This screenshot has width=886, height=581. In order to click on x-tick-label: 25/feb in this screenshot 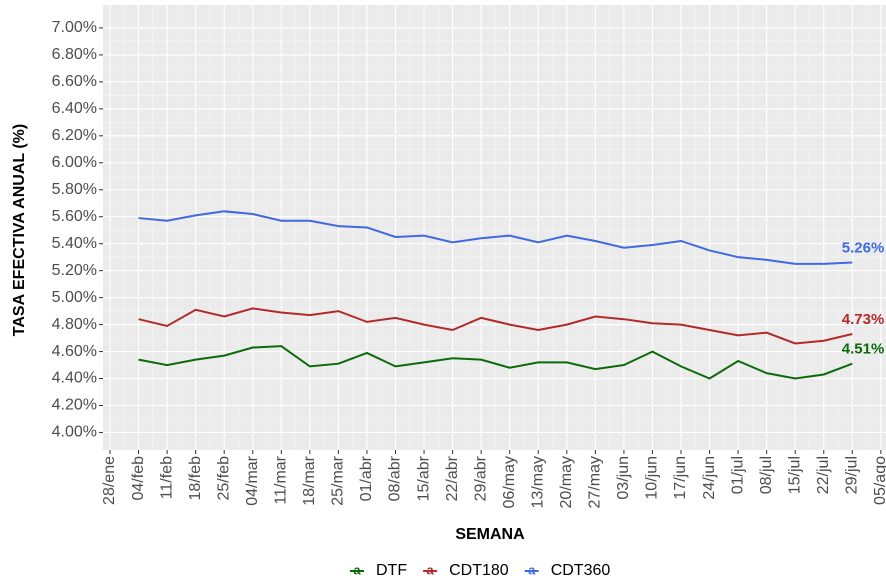, I will do `click(223, 478)`.